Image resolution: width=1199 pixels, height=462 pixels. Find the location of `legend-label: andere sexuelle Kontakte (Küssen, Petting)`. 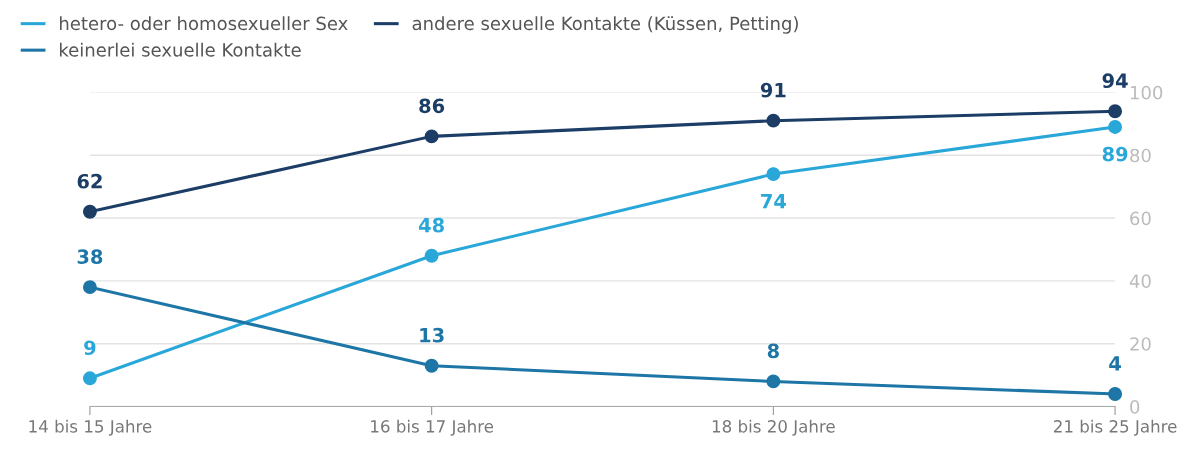

legend-label: andere sexuelle Kontakte (Küssen, Petting) is located at coordinates (605, 25).